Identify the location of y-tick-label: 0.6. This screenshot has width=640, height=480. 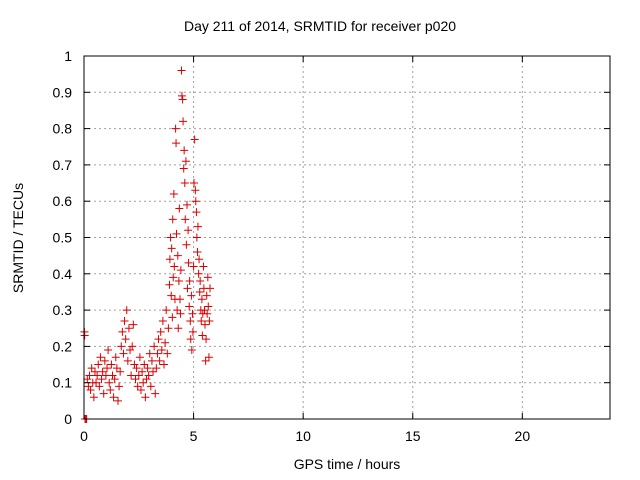
(63, 201).